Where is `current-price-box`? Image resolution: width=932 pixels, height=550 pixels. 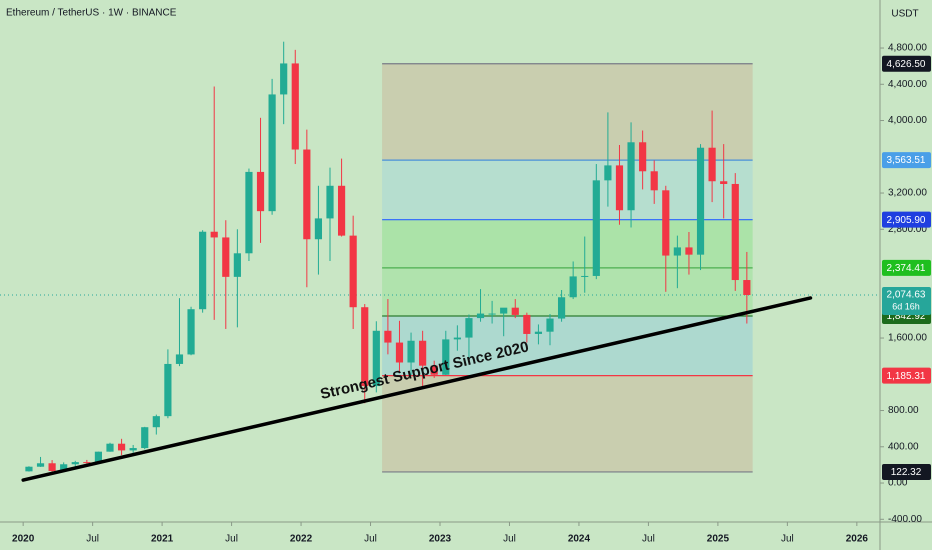 current-price-box is located at coordinates (906, 301).